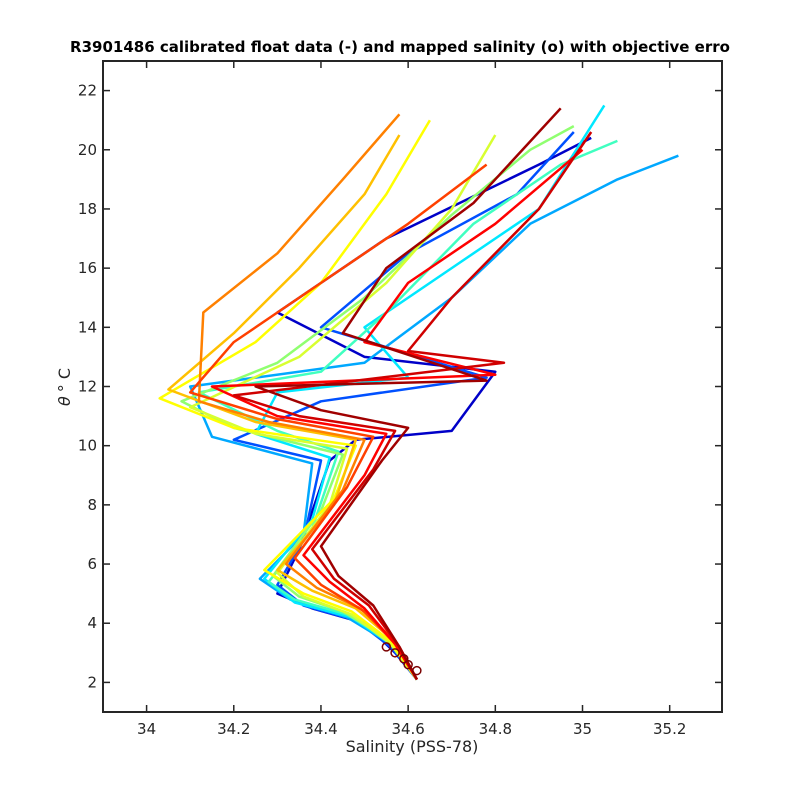 The height and width of the screenshot is (800, 800). Describe the element at coordinates (146, 729) in the screenshot. I see `x-tick-label: 34` at that location.